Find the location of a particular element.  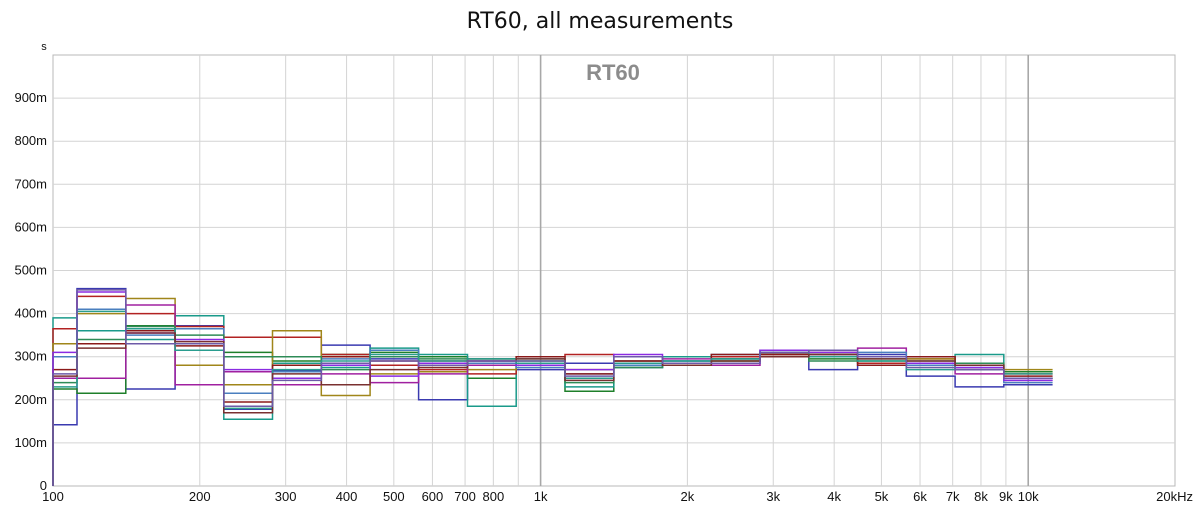

x-tick-label: 8k is located at coordinates (981, 496).